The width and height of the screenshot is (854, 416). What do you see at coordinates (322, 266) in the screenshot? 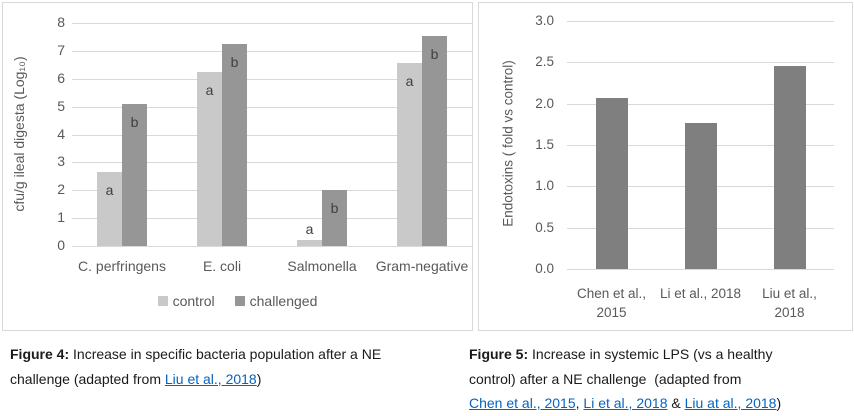
I see `x-category-label: Salmonella` at bounding box center [322, 266].